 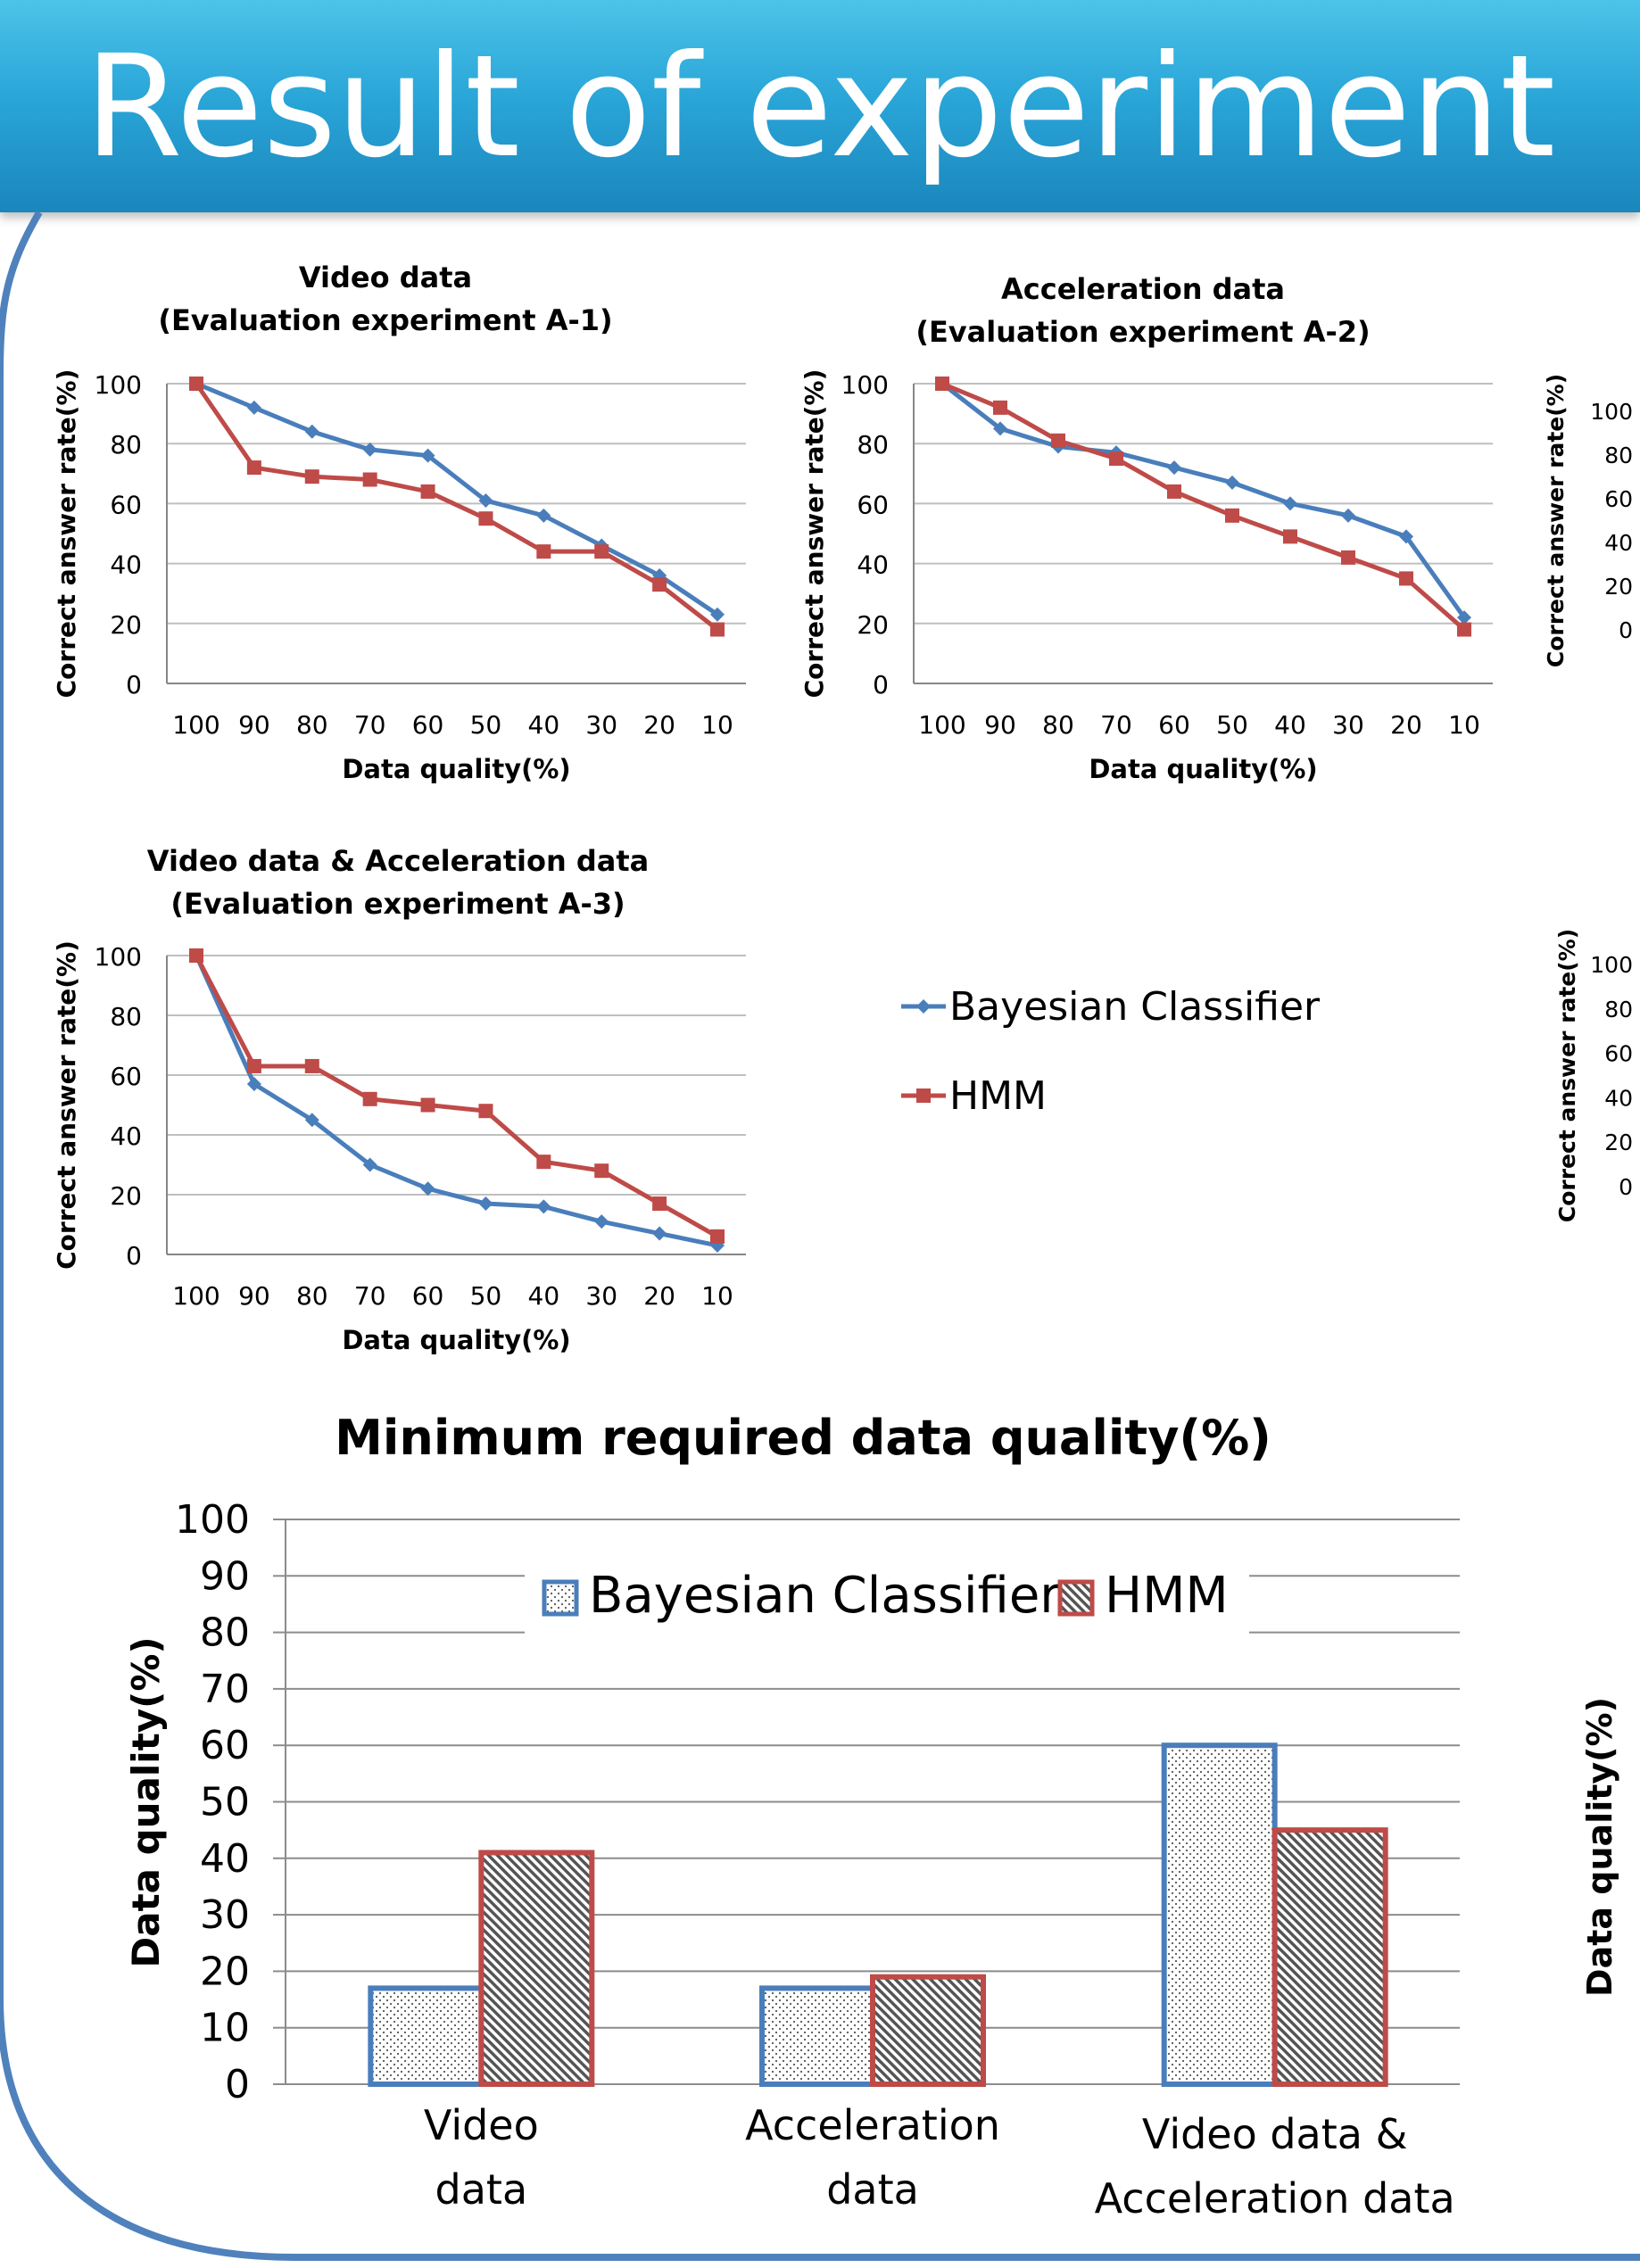 I want to click on chart-title-line: Video data & Acceleration data, so click(x=399, y=861).